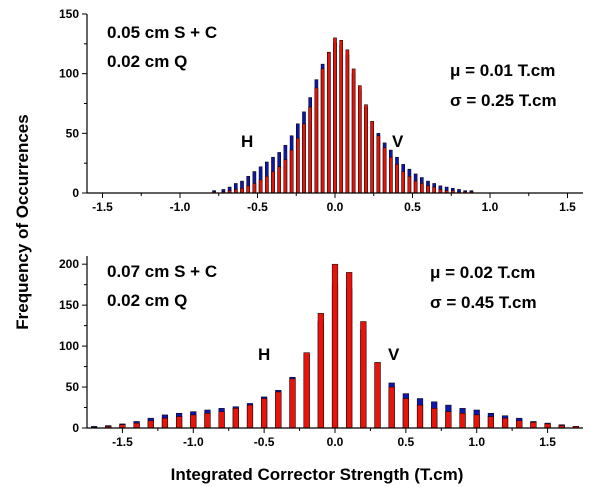 The height and width of the screenshot is (487, 590). What do you see at coordinates (406, 442) in the screenshot?
I see `bot-x-tick-label-4: 0.5` at bounding box center [406, 442].